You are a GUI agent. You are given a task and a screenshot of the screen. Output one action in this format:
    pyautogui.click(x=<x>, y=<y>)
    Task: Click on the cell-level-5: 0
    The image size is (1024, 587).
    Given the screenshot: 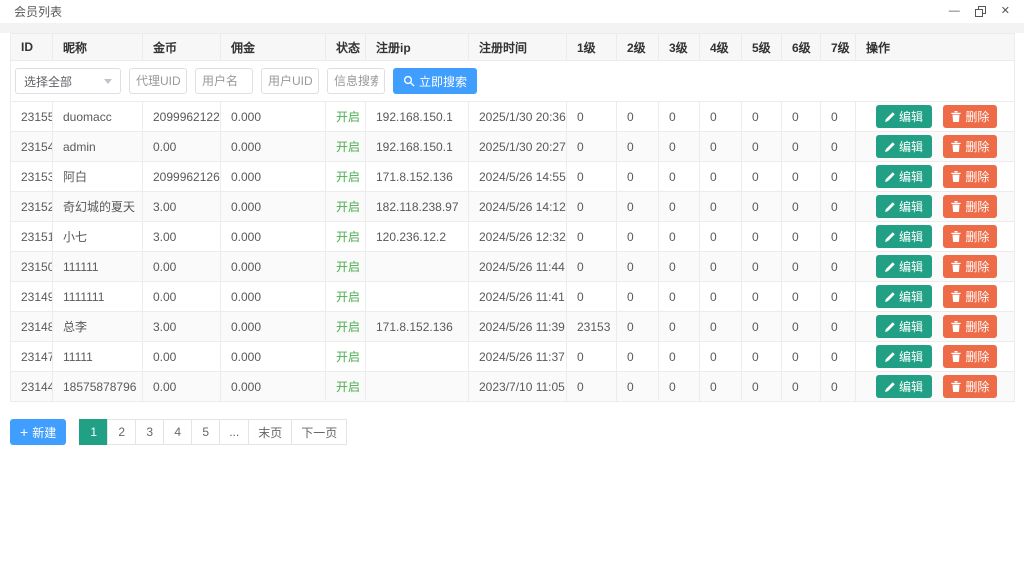 What is the action you would take?
    pyautogui.click(x=761, y=176)
    